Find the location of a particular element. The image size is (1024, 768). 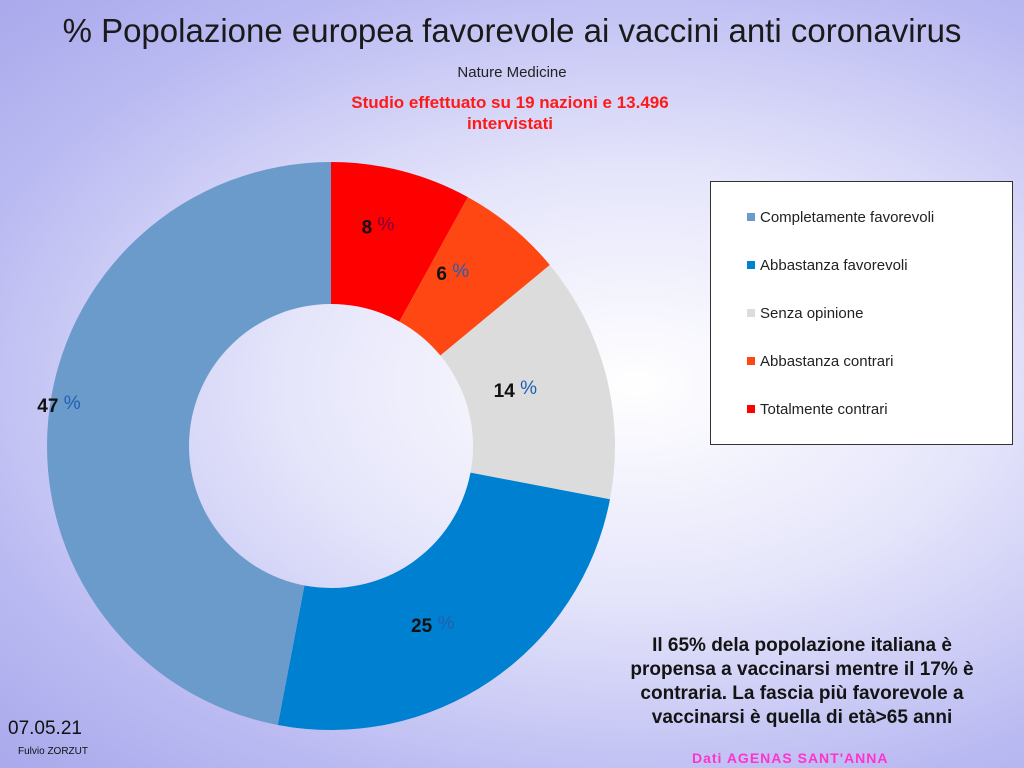

legend-item: Abbastanza favorevoli is located at coordinates (827, 265).